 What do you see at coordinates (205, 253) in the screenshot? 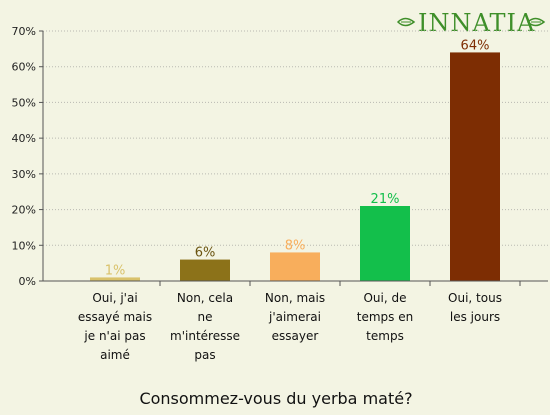
I see `data-label: 6%` at bounding box center [205, 253].